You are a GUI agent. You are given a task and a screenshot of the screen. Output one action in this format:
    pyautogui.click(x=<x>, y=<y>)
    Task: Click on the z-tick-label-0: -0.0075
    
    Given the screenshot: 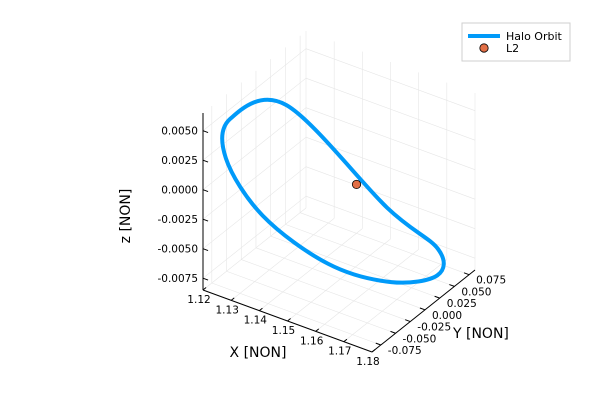 What is the action you would take?
    pyautogui.click(x=177, y=279)
    